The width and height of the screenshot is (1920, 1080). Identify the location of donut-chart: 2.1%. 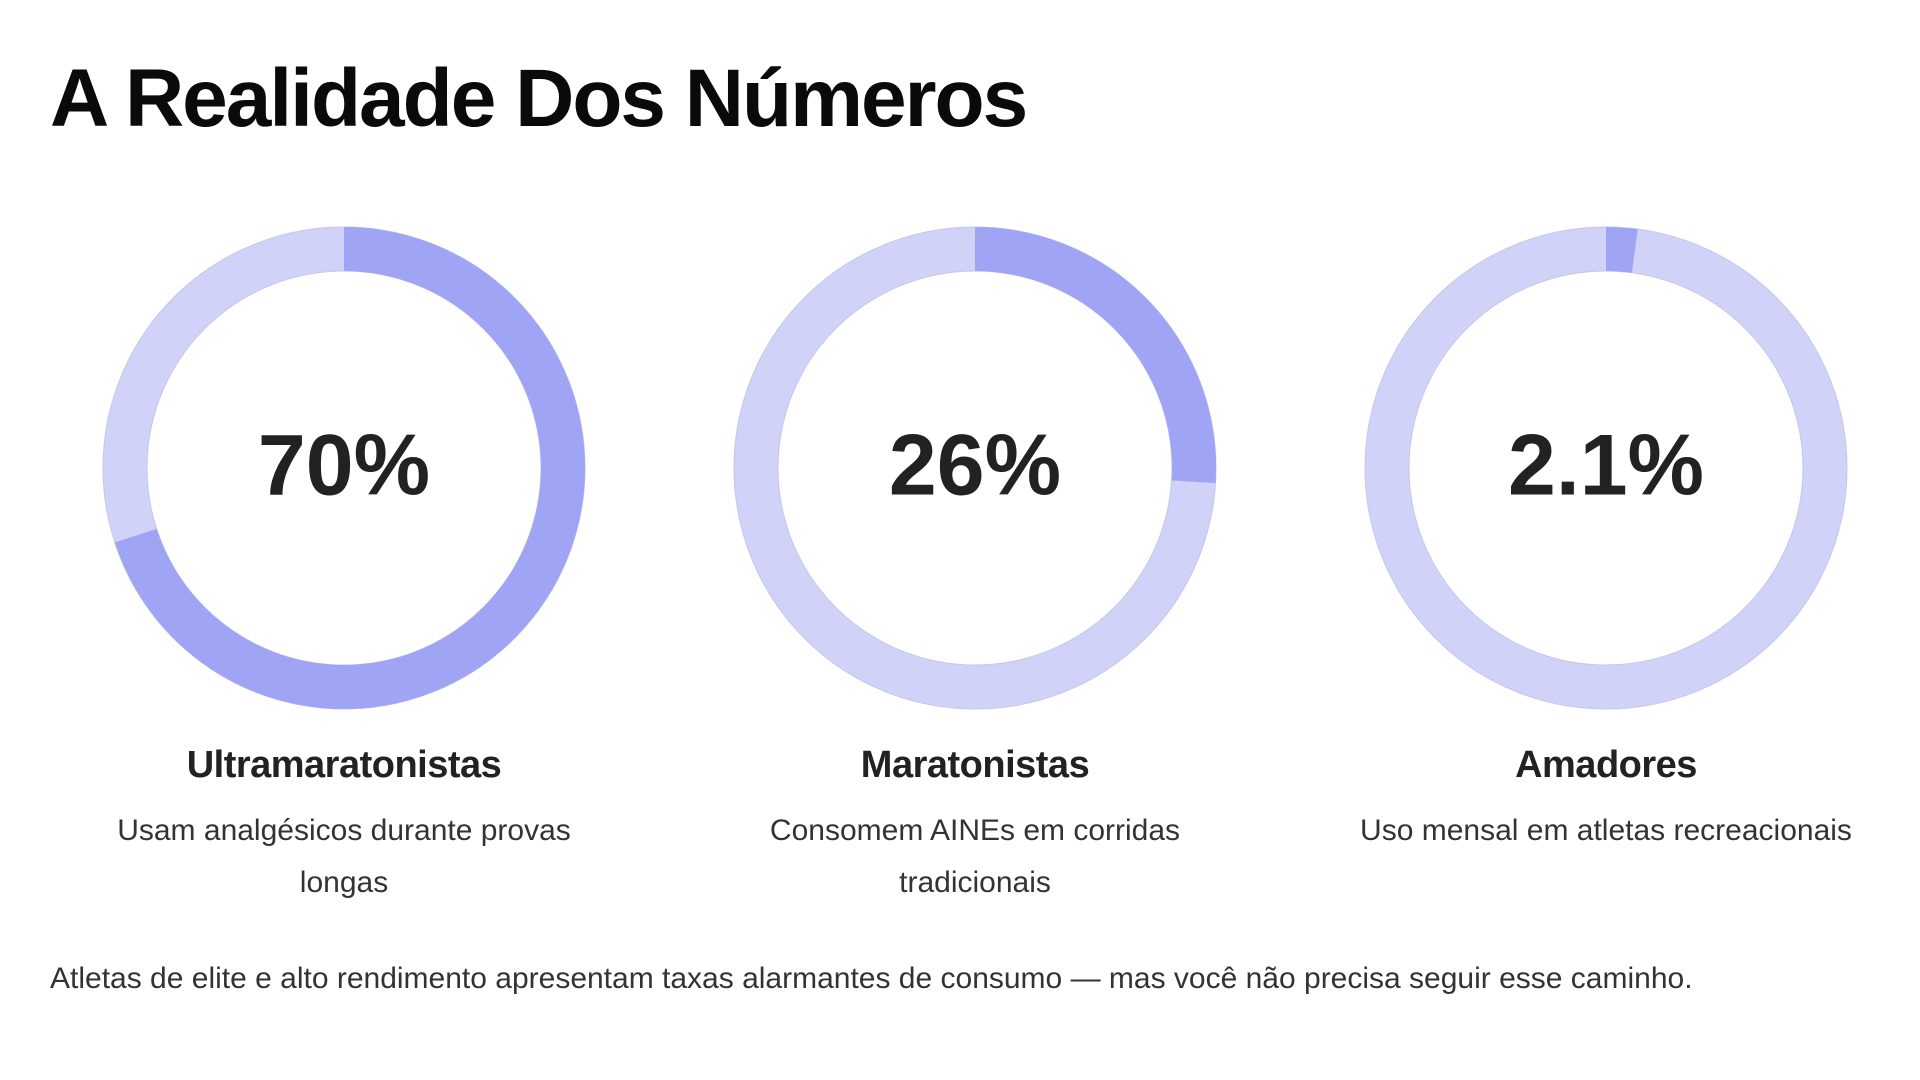
(1606, 468).